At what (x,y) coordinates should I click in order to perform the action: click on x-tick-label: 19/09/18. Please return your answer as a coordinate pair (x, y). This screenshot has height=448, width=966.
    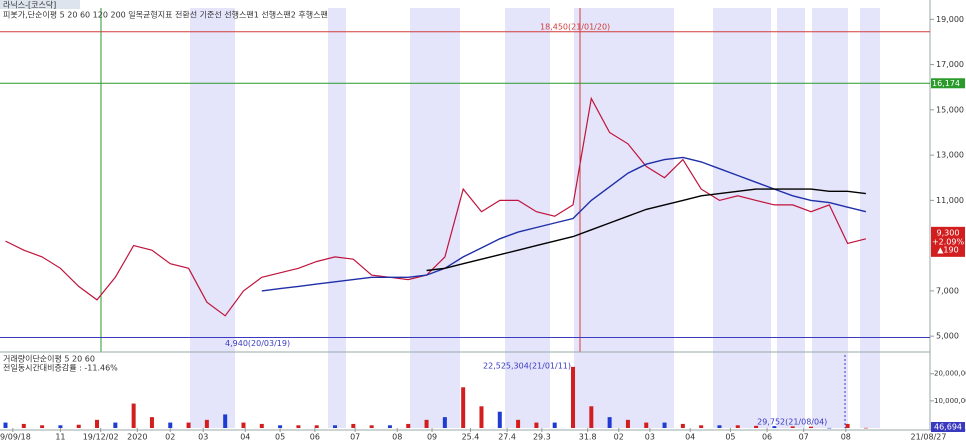
    Looking at the image, I should click on (15, 437).